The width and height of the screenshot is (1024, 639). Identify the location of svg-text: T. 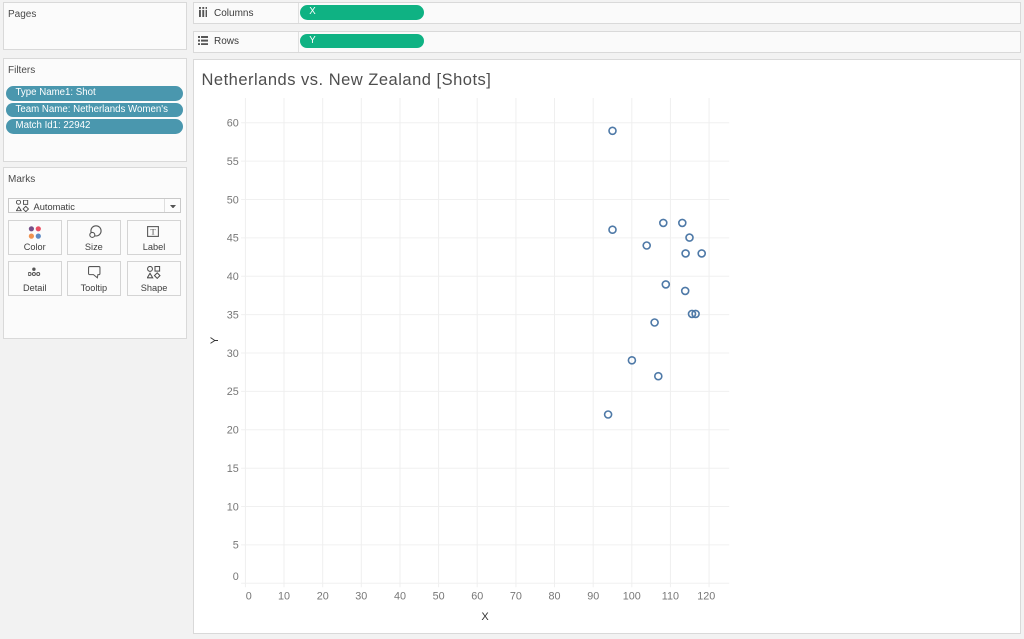
(154, 232).